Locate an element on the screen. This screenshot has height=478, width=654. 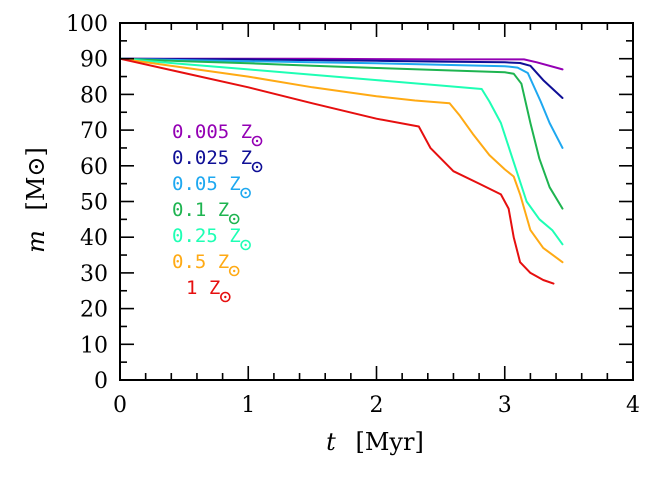
y-tick-label: 60 is located at coordinates (94, 167).